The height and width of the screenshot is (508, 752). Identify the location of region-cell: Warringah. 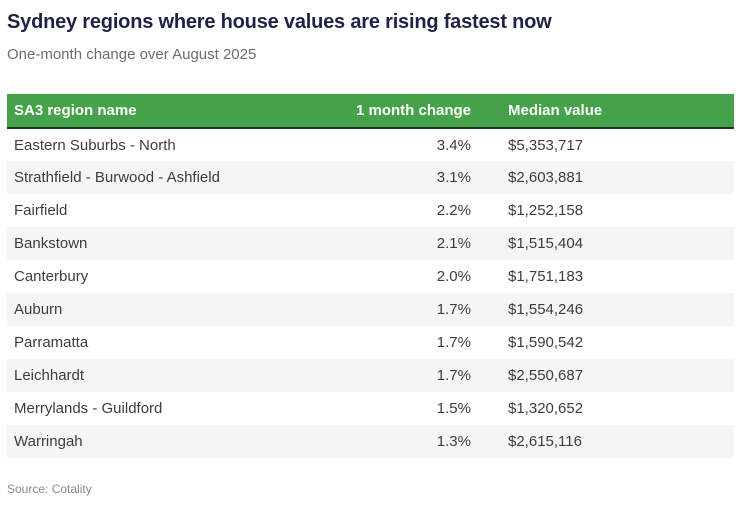
(48, 441).